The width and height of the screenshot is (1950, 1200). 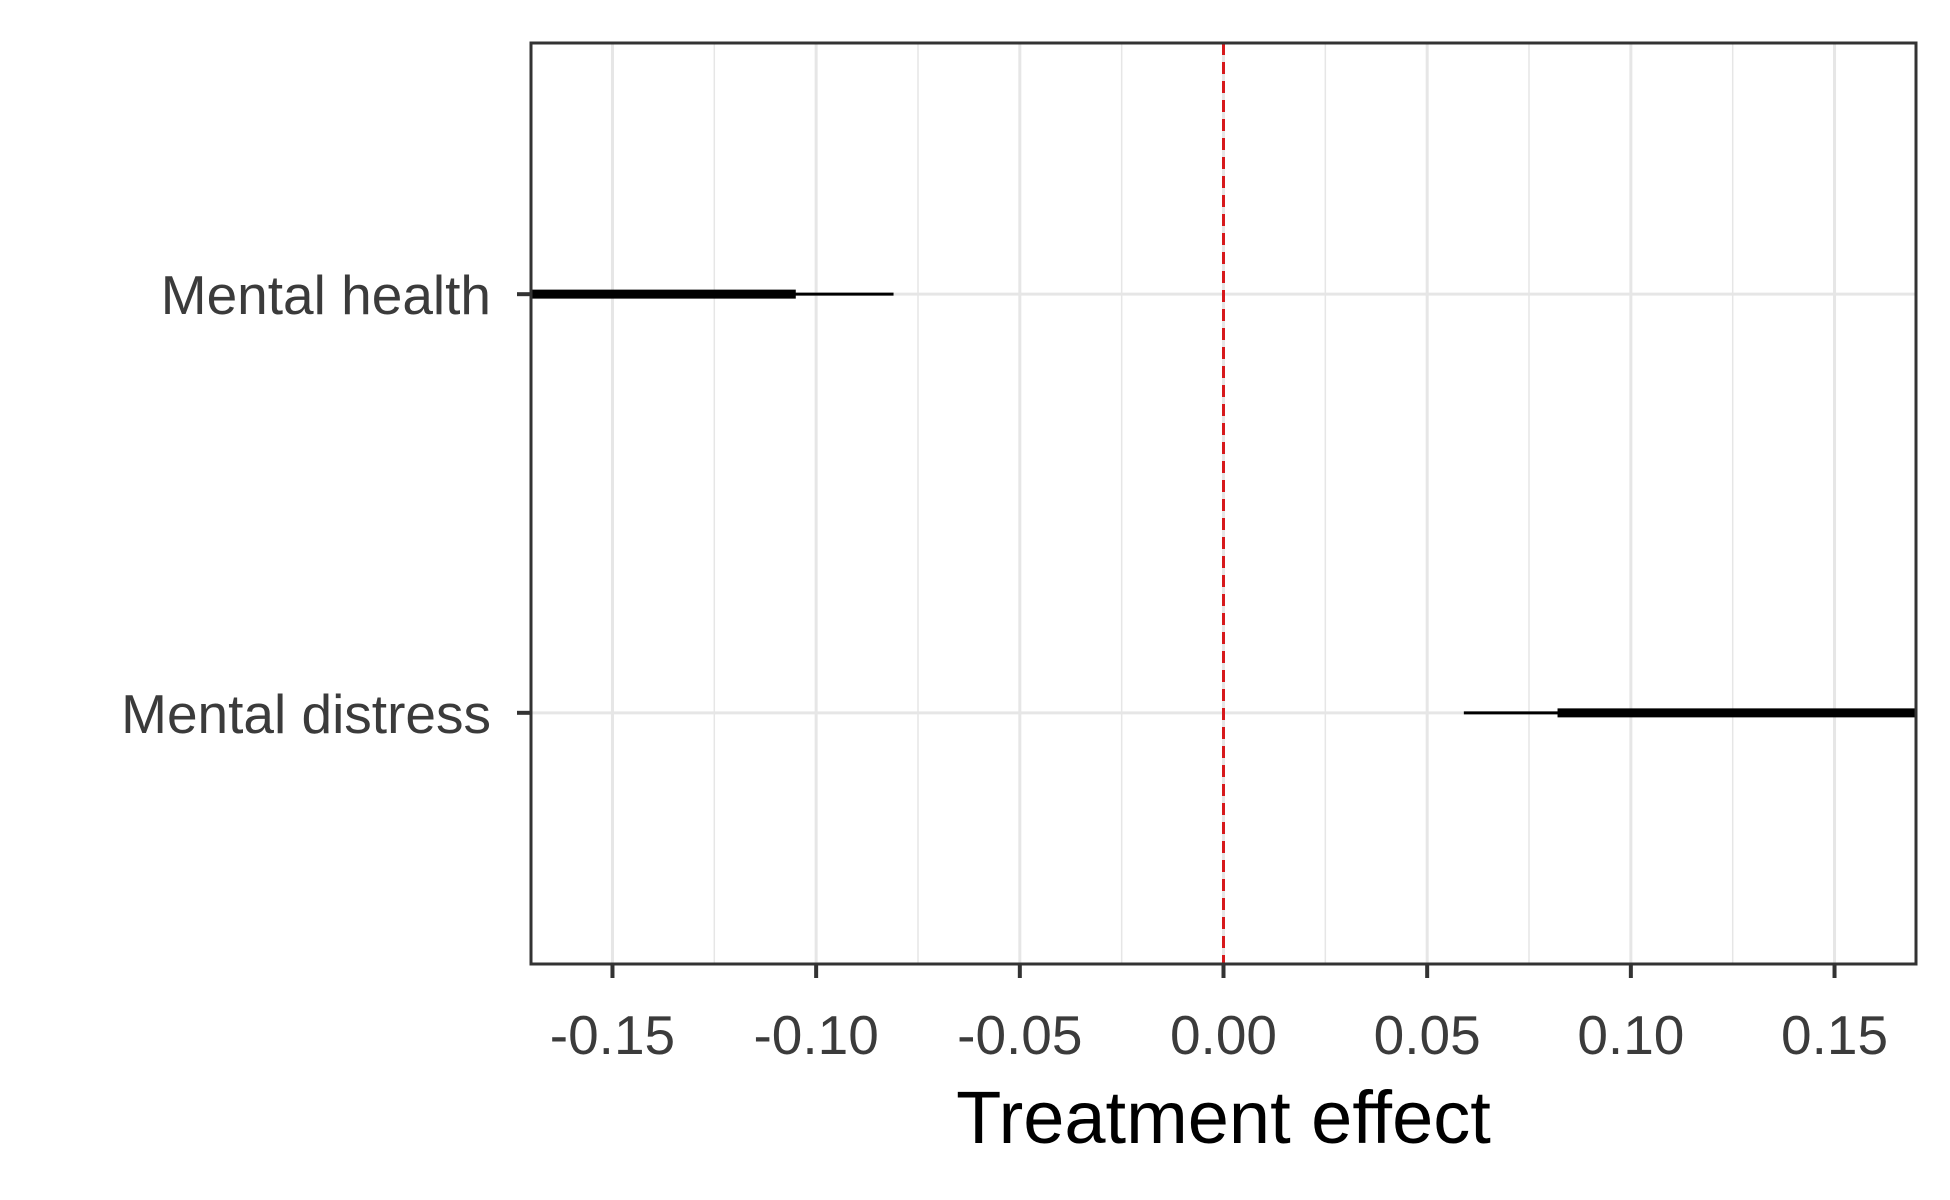 I want to click on x-tick-label: -0.05, so click(x=1019, y=1035).